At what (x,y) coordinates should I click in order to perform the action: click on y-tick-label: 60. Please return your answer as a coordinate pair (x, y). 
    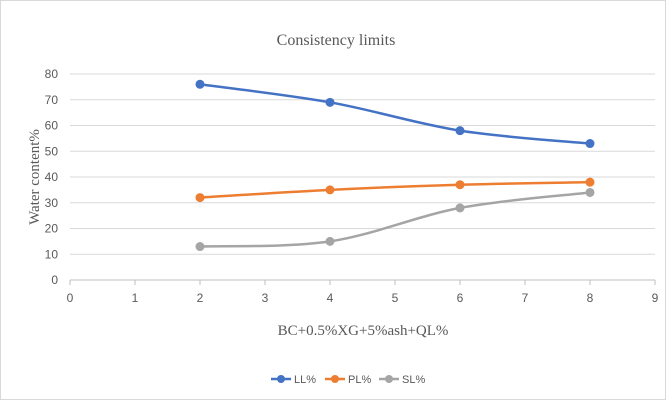
    Looking at the image, I should click on (52, 126).